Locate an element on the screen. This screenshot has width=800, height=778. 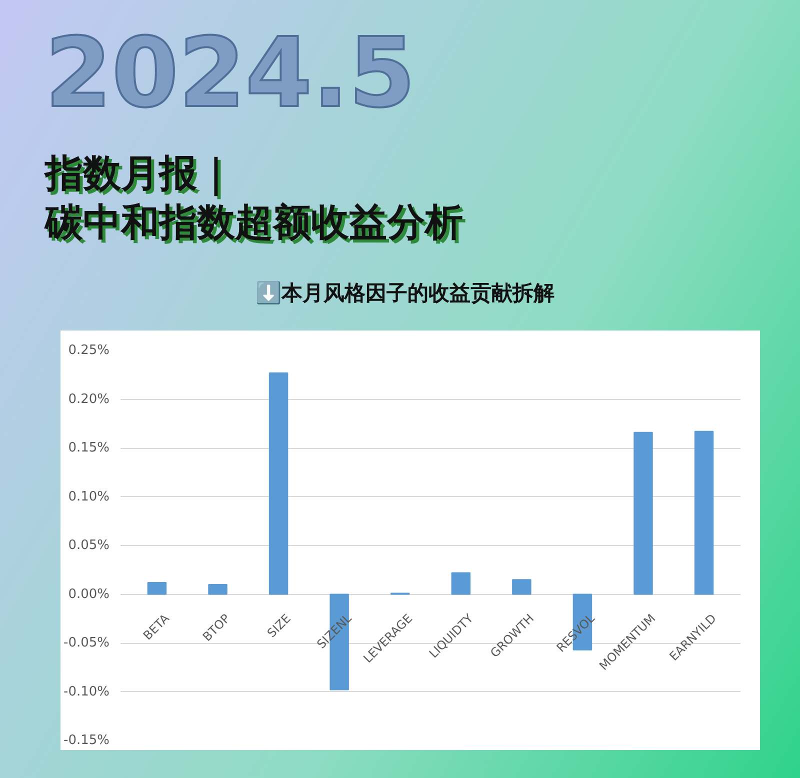
text: 2024.5 is located at coordinates (230, 73).